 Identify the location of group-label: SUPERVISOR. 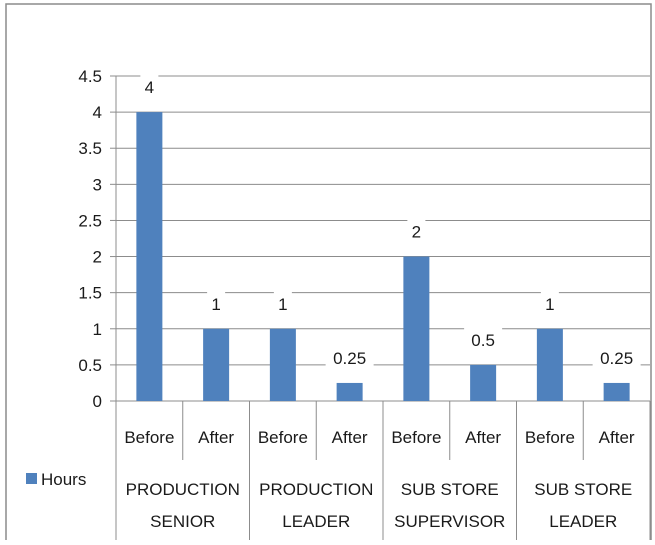
(449, 521).